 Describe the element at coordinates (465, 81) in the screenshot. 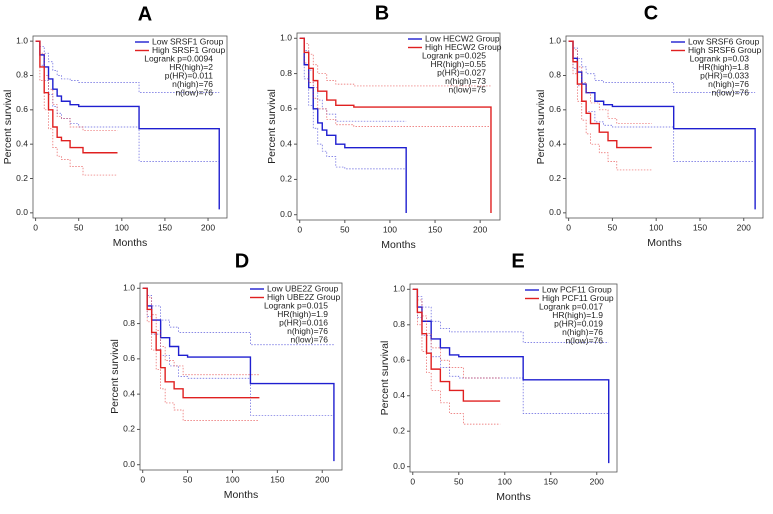

I see `annotation: n(high)=73` at that location.